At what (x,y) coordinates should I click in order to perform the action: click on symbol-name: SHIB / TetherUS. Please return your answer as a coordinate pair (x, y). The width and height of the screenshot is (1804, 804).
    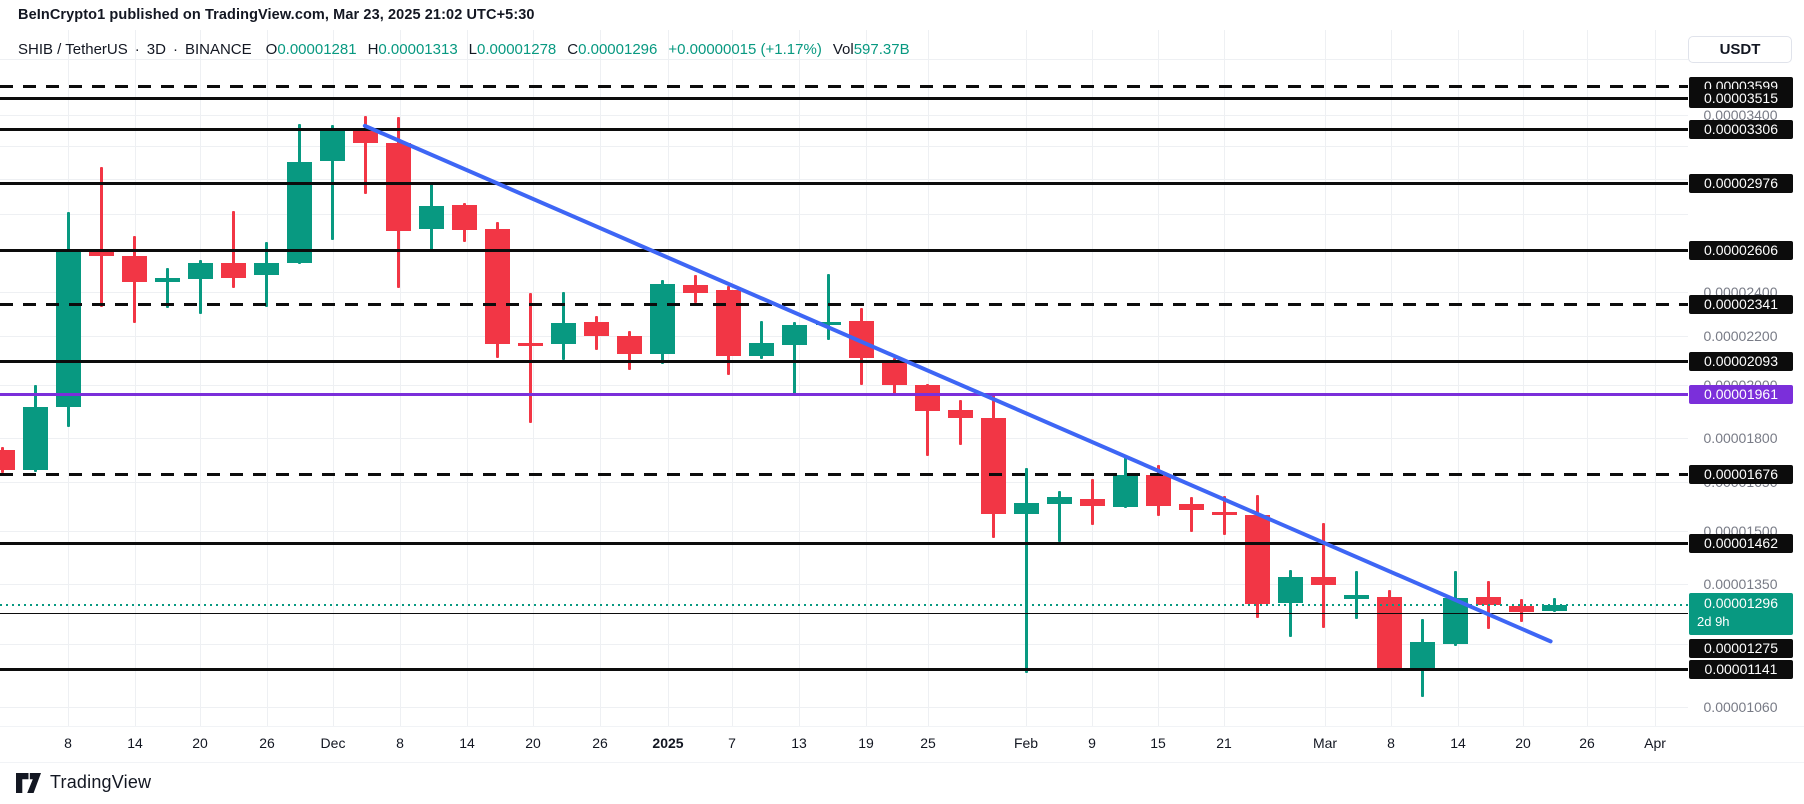
    Looking at the image, I should click on (73, 49).